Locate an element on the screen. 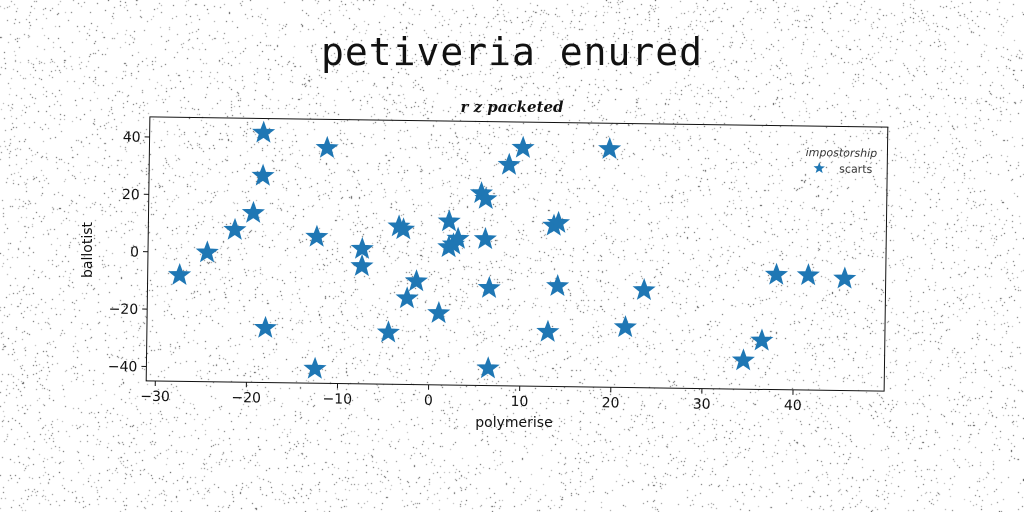  y-tick-label: −40 is located at coordinates (123, 367).